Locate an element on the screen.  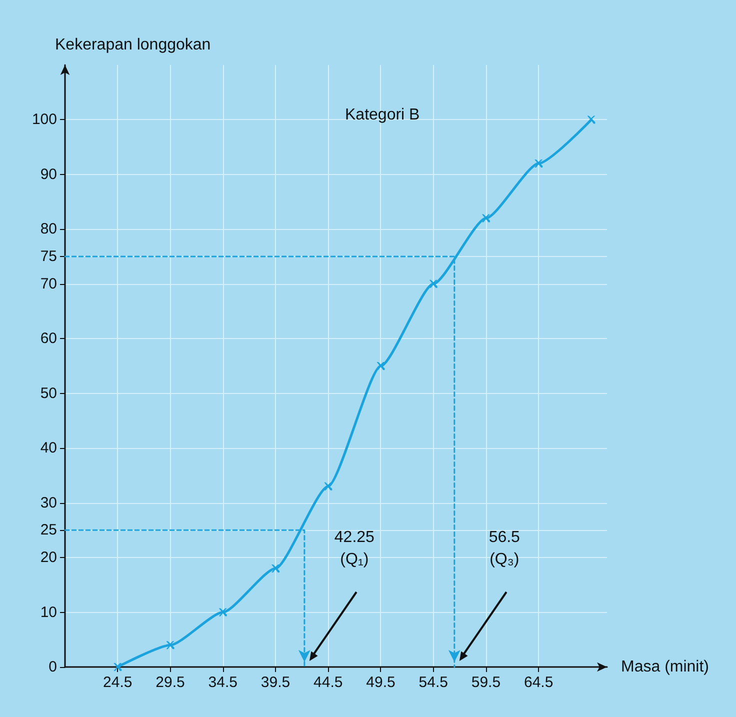
y-tick-label: 30 is located at coordinates (48, 503).